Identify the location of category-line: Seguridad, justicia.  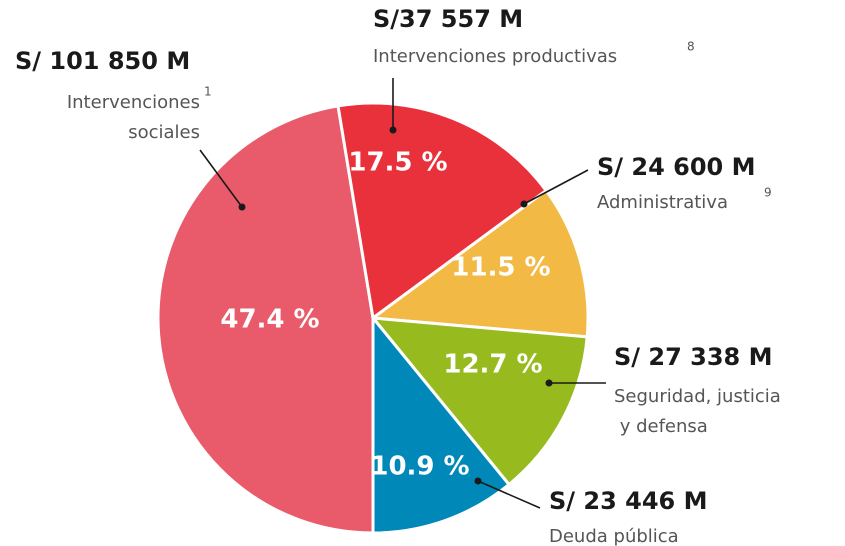
(697, 396).